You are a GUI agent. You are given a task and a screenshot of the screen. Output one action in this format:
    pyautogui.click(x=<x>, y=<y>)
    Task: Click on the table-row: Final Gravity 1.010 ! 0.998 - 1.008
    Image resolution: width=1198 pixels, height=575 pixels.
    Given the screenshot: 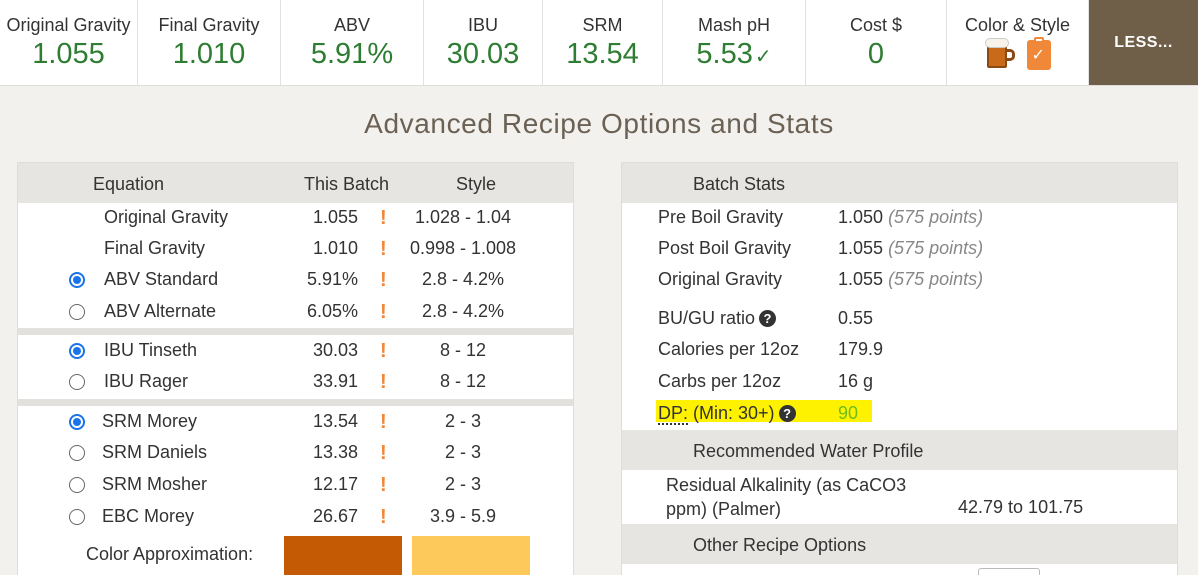 What is the action you would take?
    pyautogui.click(x=295, y=249)
    